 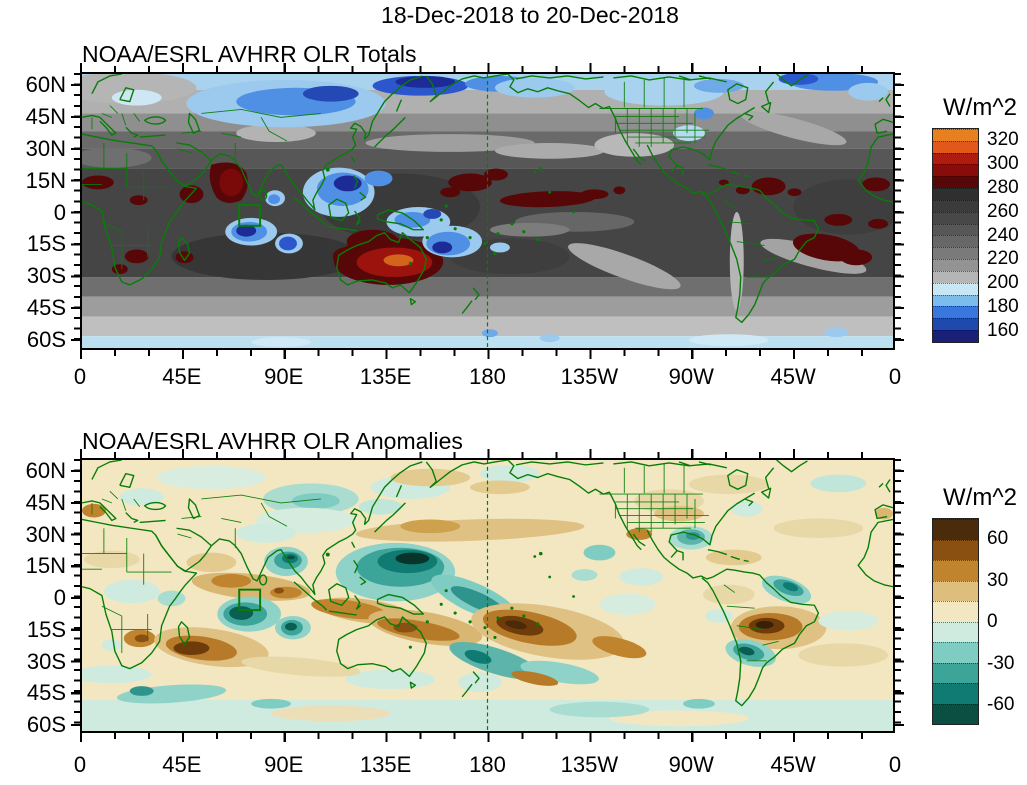 I want to click on colorbar-label: 320, so click(x=1003, y=139).